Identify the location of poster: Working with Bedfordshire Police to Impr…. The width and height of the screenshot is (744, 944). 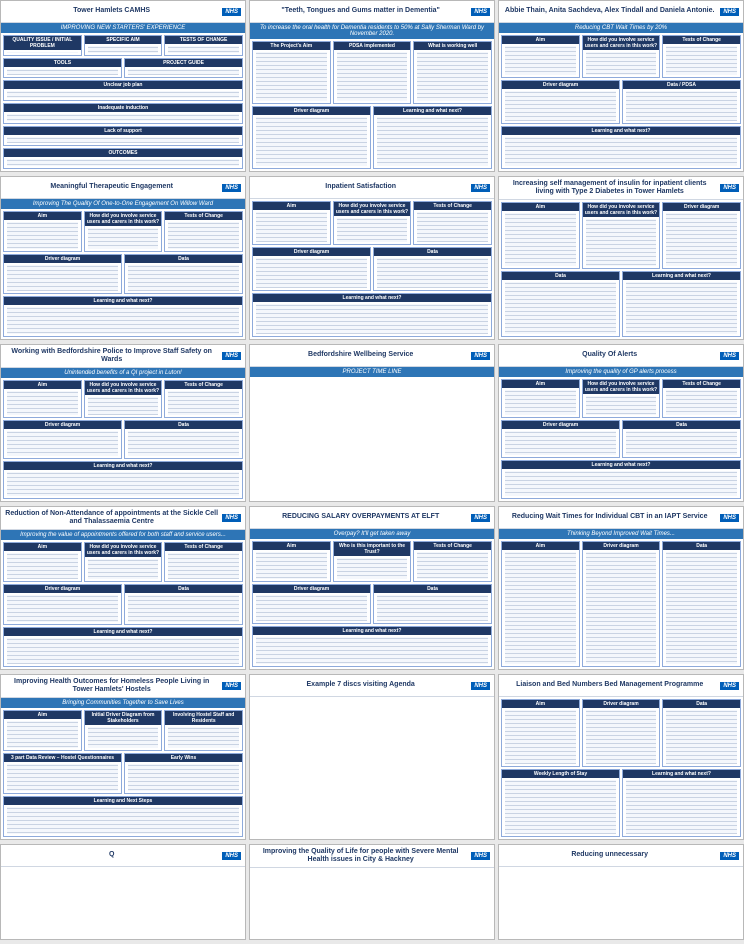
(123, 423).